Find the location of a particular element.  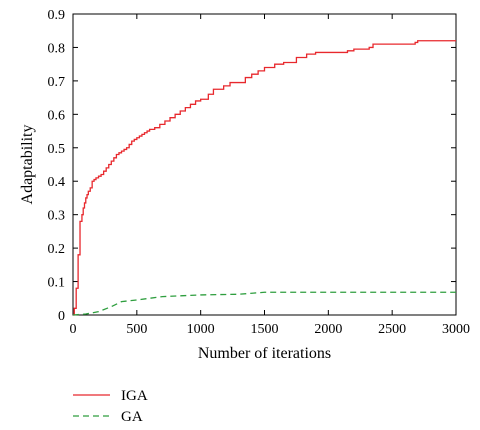

y-tick-label: 0.4 is located at coordinates (57, 182).